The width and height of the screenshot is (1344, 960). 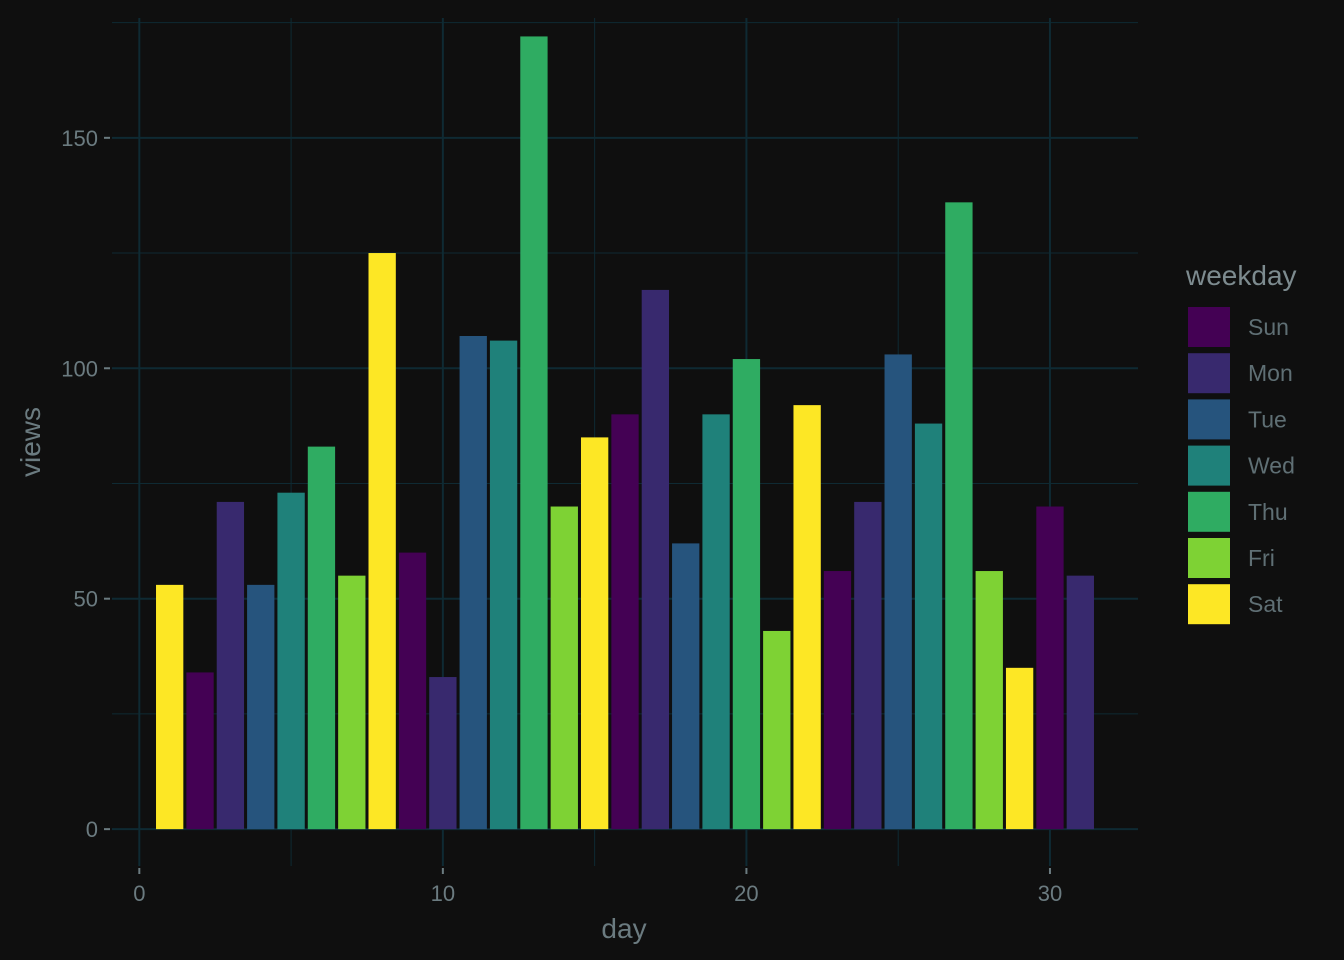 What do you see at coordinates (79, 368) in the screenshot?
I see `y-tick-label: 100` at bounding box center [79, 368].